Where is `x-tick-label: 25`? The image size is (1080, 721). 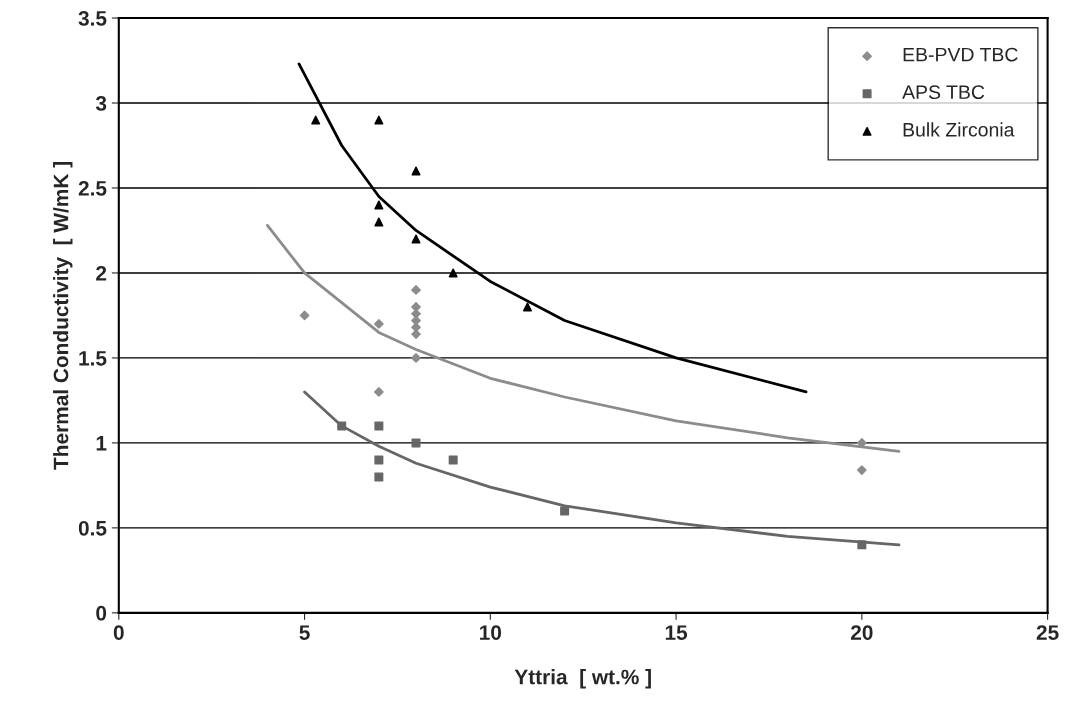 x-tick-label: 25 is located at coordinates (1047, 632).